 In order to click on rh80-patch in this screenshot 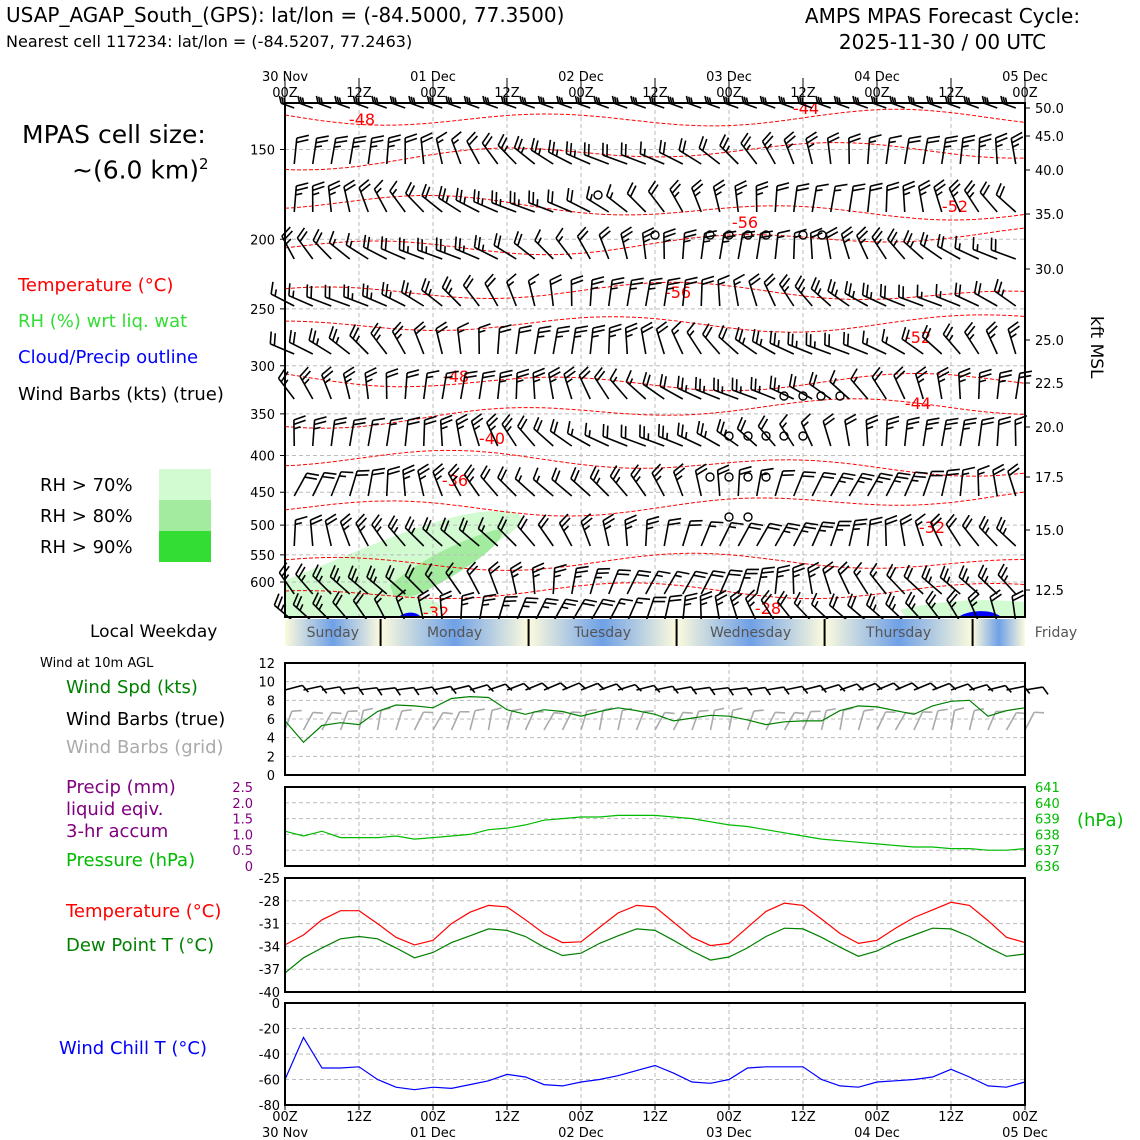, I will do `click(446, 564)`.